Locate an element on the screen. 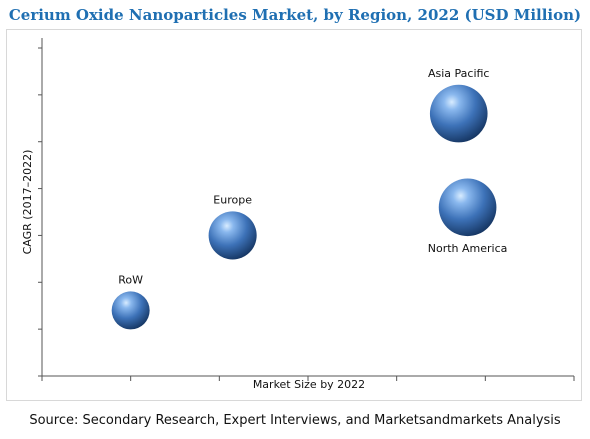  bubble-label-row: RoW is located at coordinates (130, 279).